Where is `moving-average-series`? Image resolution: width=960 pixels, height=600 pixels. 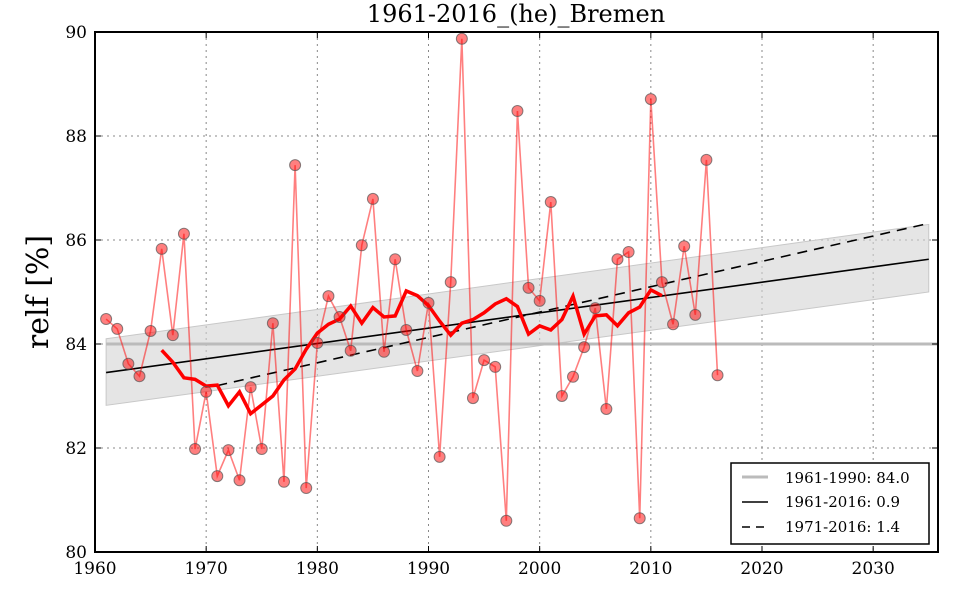 moving-average-series is located at coordinates (411, 352).